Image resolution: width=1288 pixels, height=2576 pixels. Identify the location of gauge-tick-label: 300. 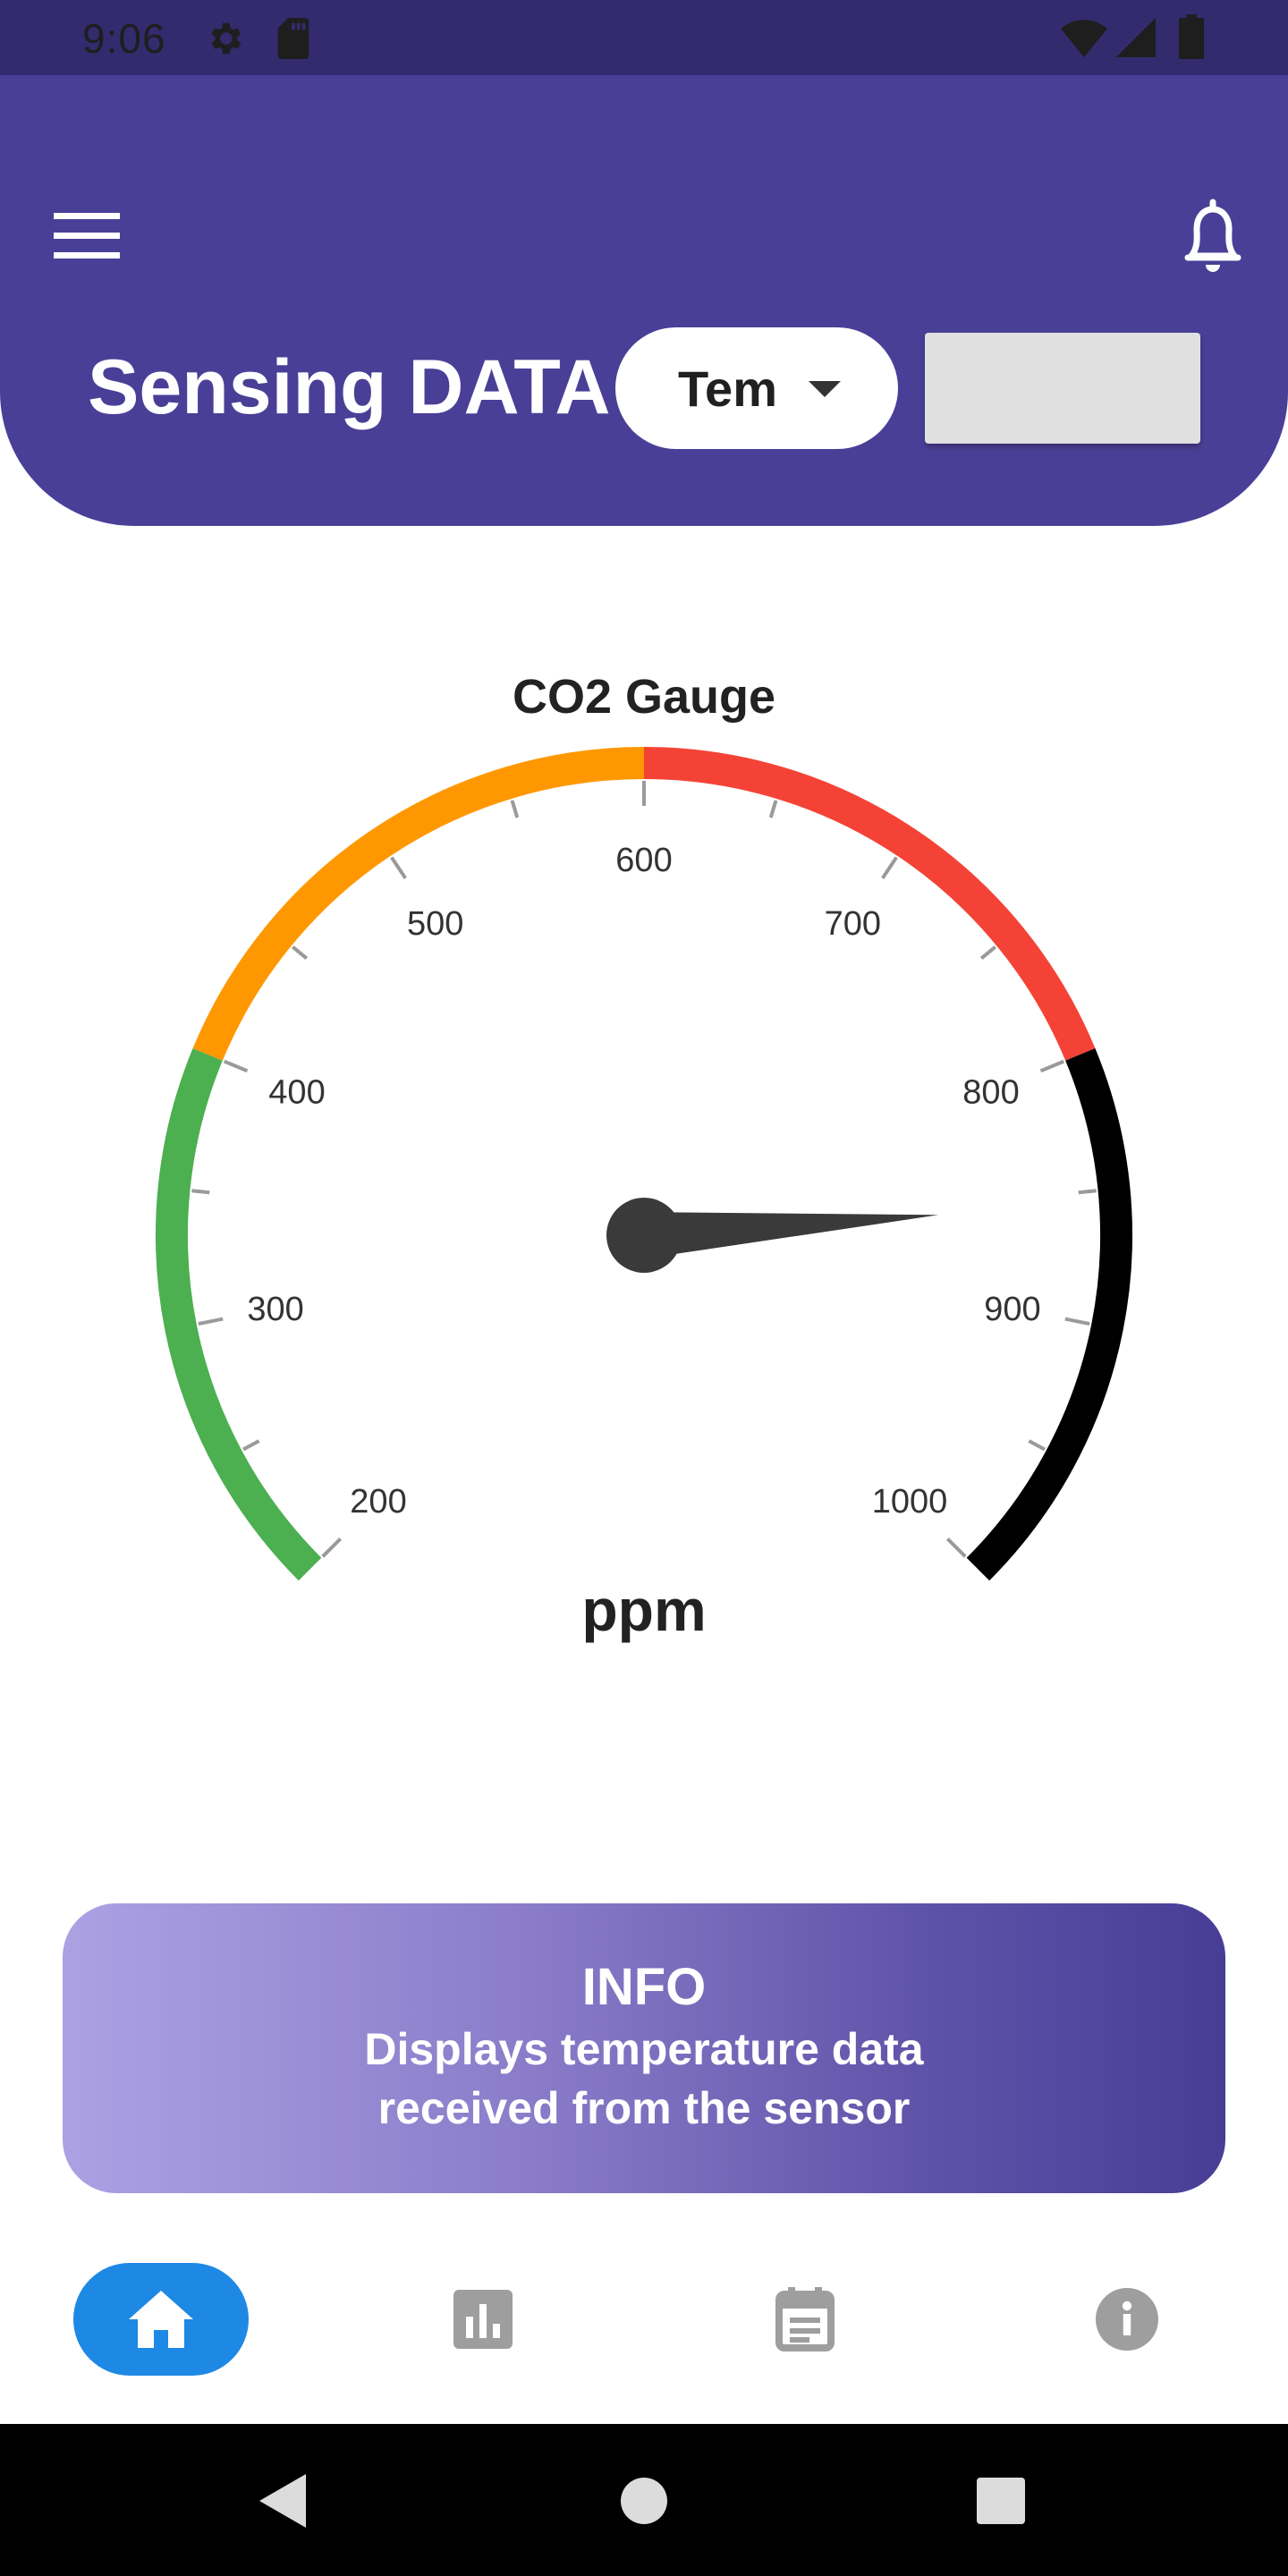
(275, 1309).